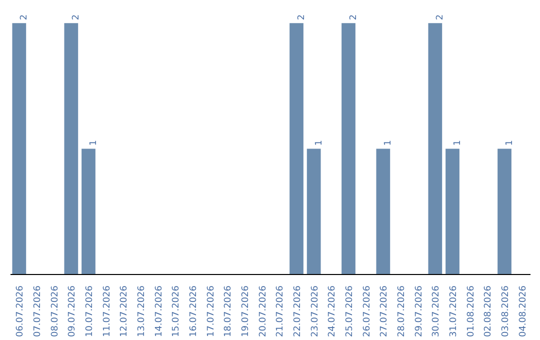 The width and height of the screenshot is (540, 340). Describe the element at coordinates (402, 311) in the screenshot. I see `x-tick-label: 28.07.2026` at that location.